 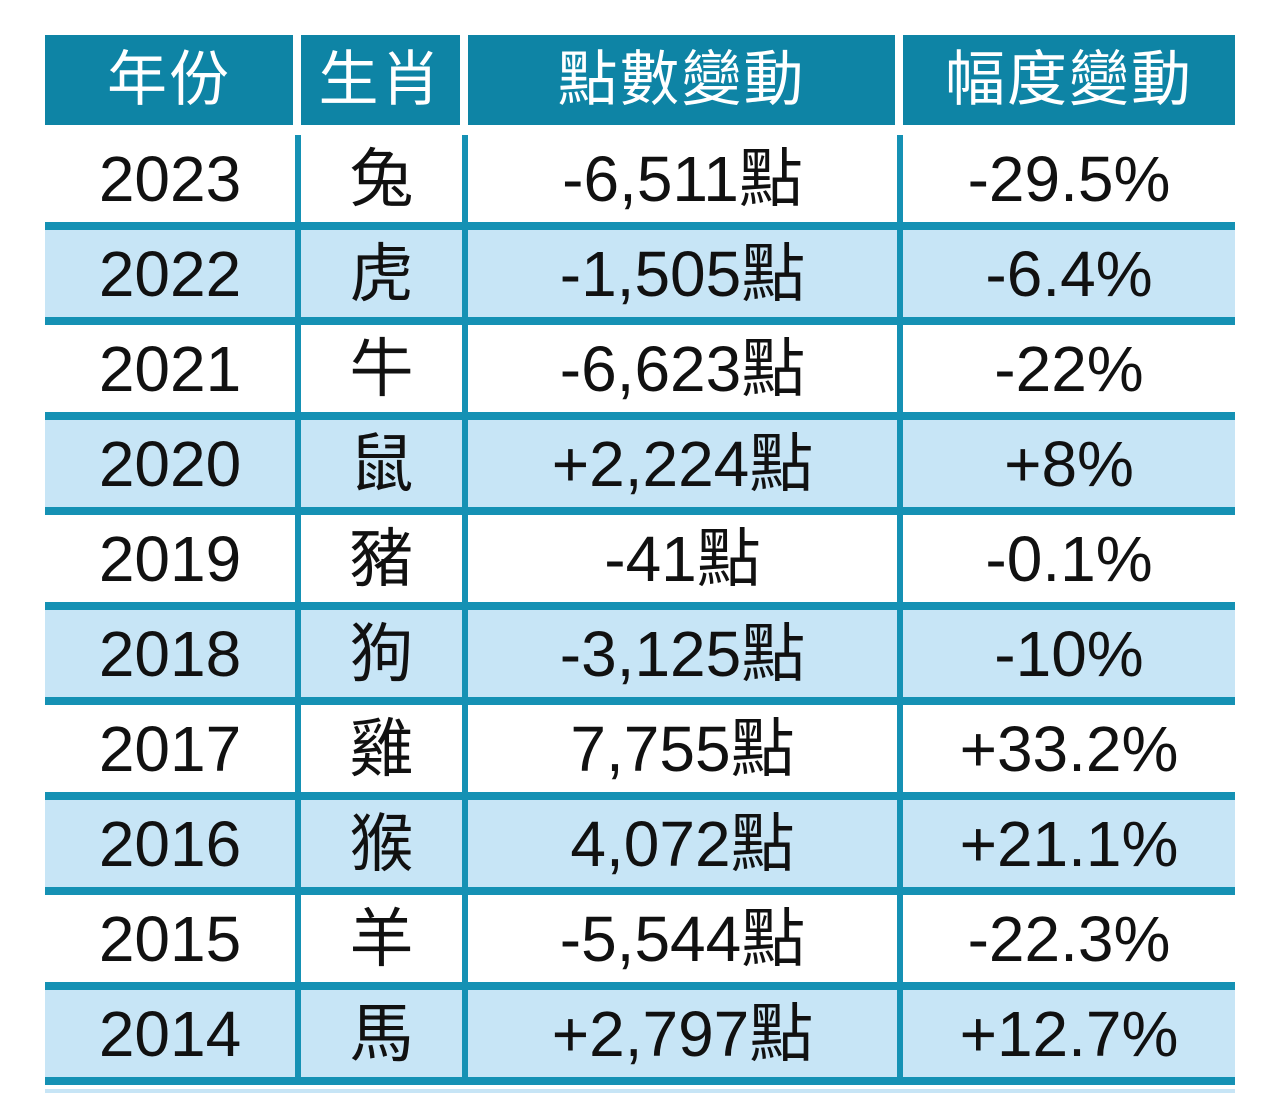 What do you see at coordinates (384, 942) in the screenshot?
I see `cell-zodiac: 羊` at bounding box center [384, 942].